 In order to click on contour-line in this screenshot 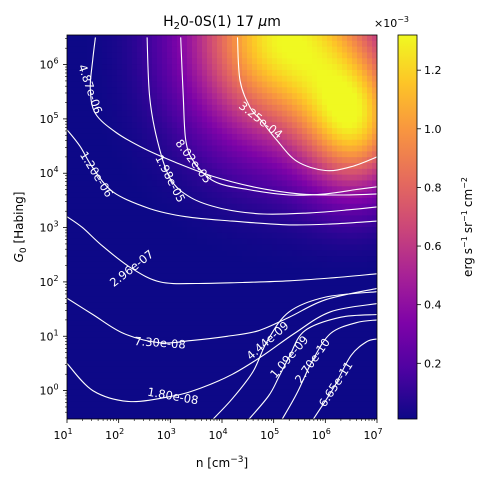, I will do `click(222, 250)`.